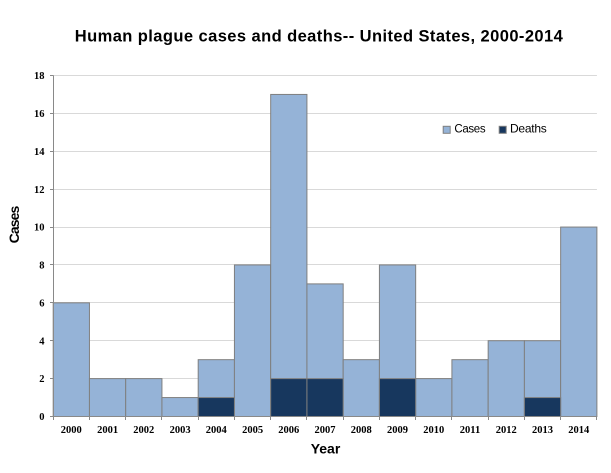 This screenshot has width=611, height=473. I want to click on svg-text: 8, so click(41, 266).